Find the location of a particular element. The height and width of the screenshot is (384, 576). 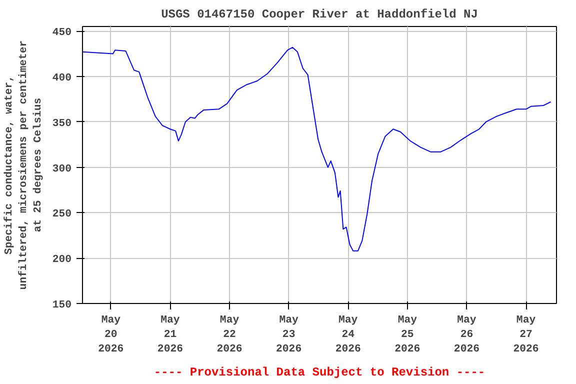

y-tick-label: 450 is located at coordinates (62, 33).